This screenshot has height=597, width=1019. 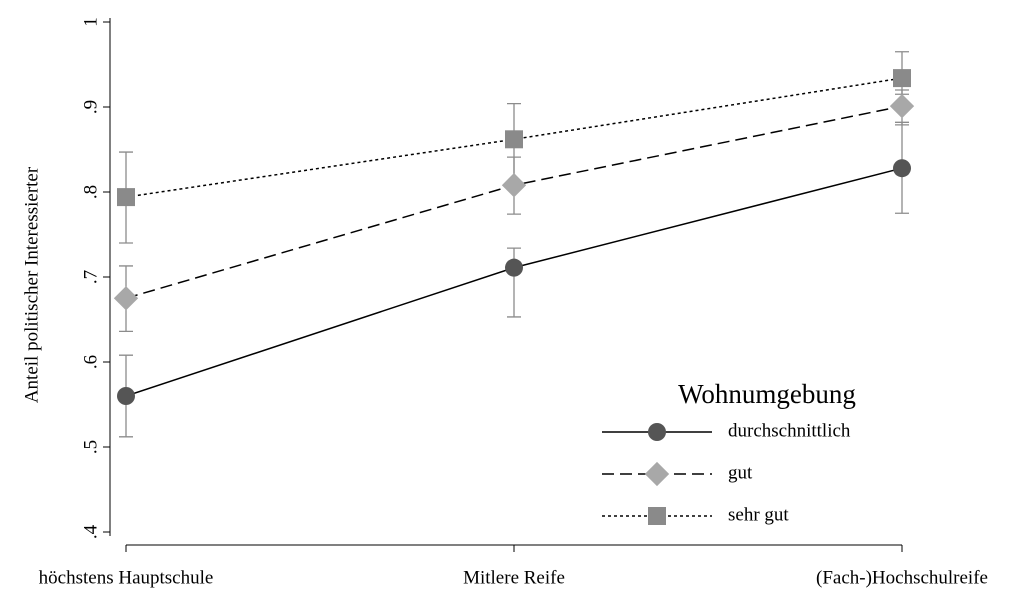 I want to click on x-tick-label: höchstens Hauptschule, so click(x=126, y=577).